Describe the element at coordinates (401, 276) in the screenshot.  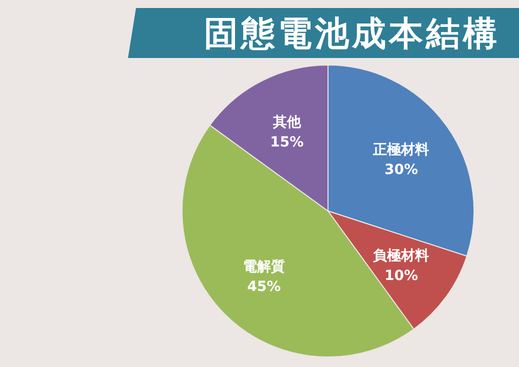
I see `data-label: 10%` at that location.